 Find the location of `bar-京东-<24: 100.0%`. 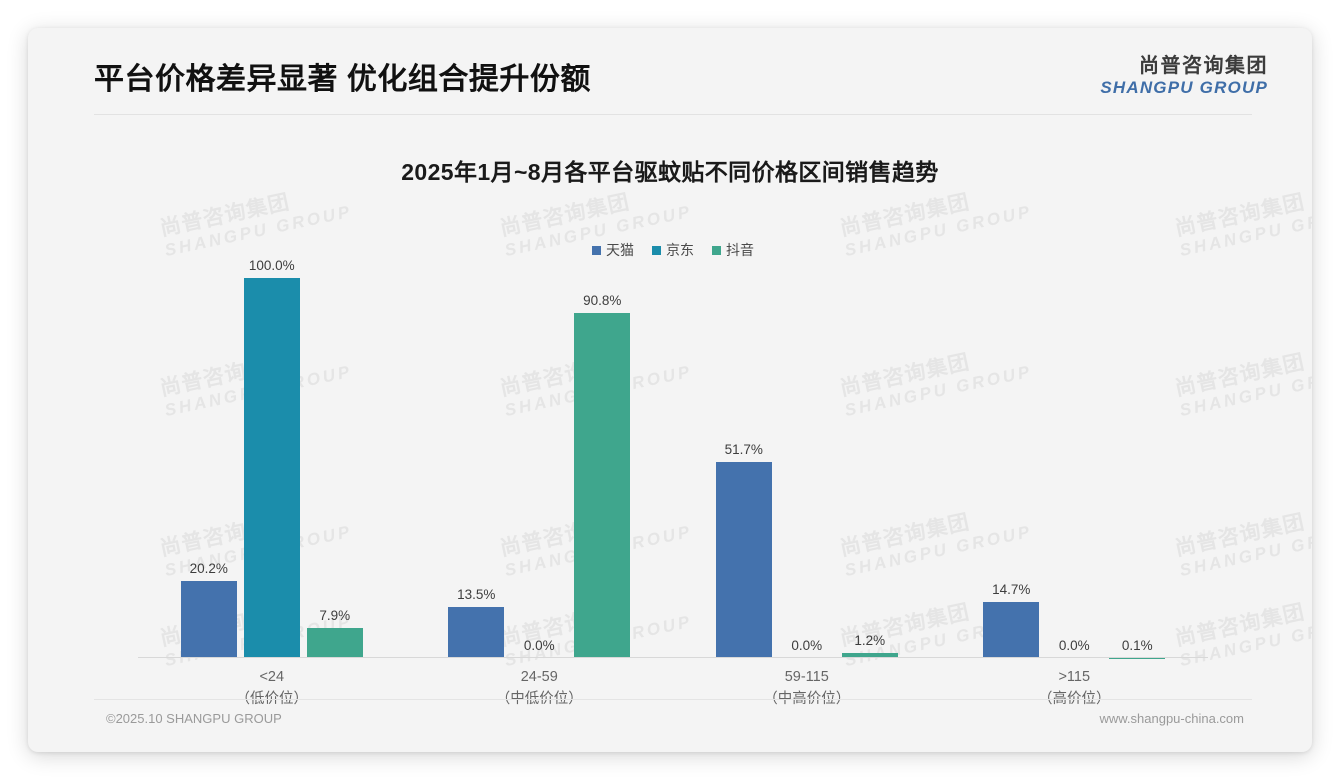

bar-京东-<24: 100.0% is located at coordinates (271, 458).